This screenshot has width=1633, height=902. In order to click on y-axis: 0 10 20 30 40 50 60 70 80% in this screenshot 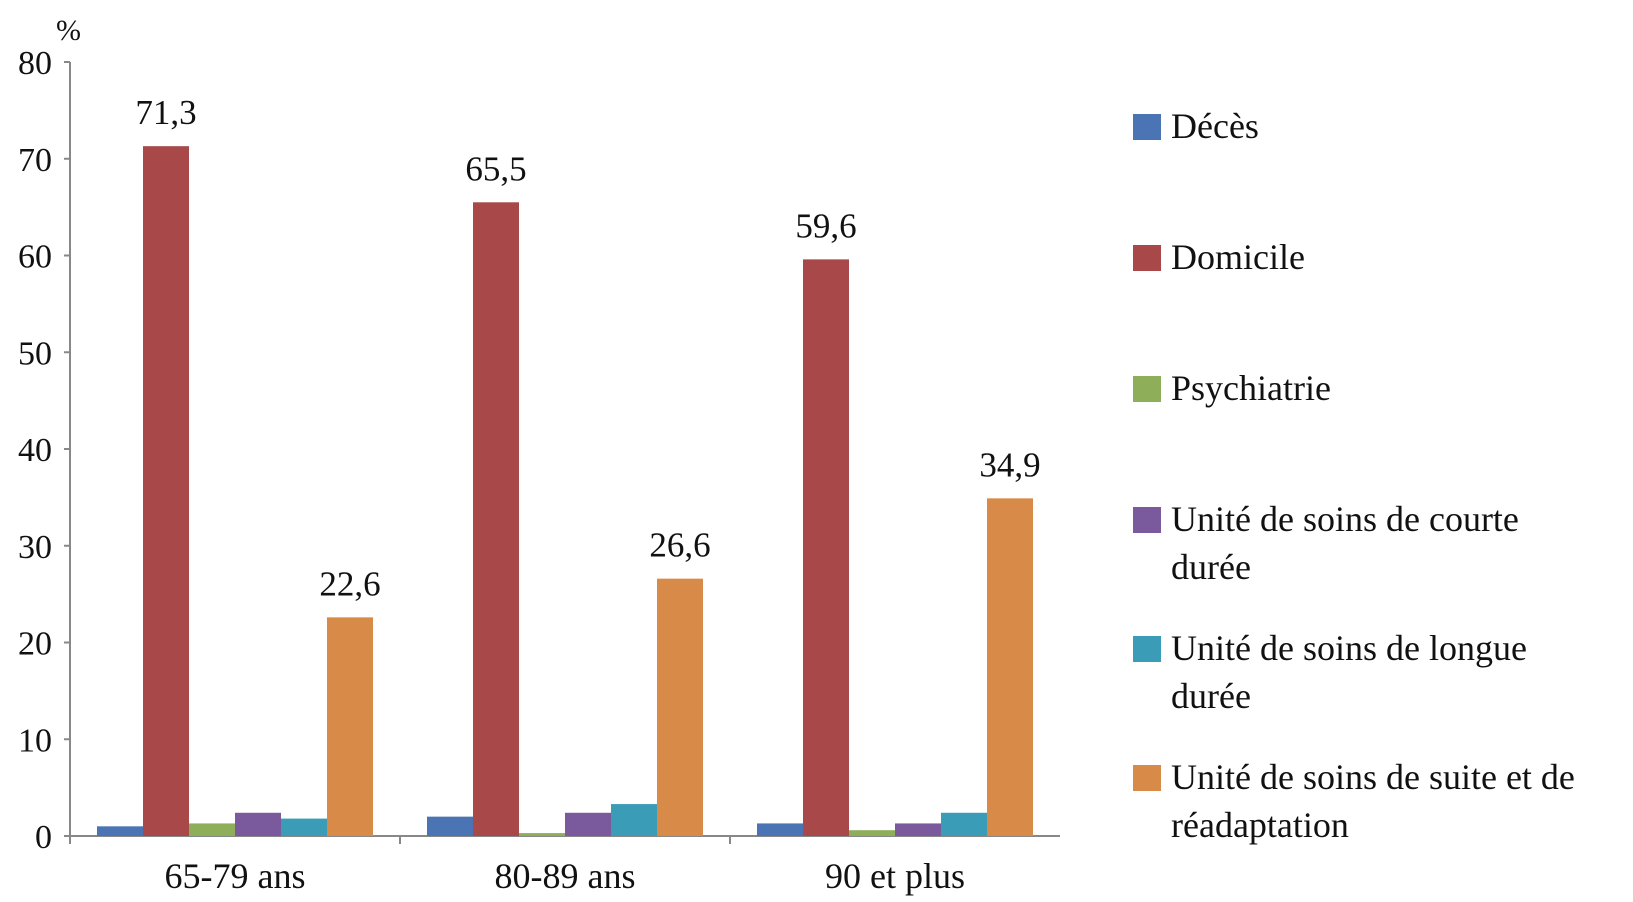, I will do `click(49, 435)`.